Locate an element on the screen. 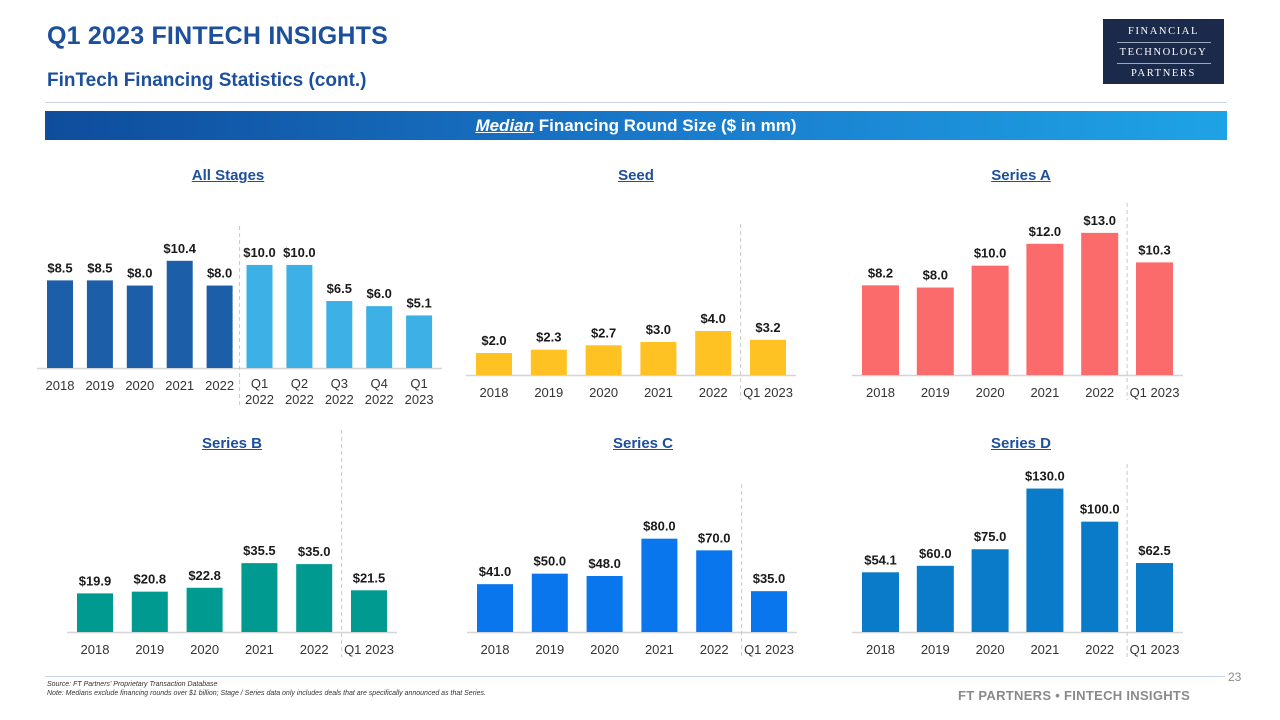  series-a-tick-label: 2020 is located at coordinates (990, 392).